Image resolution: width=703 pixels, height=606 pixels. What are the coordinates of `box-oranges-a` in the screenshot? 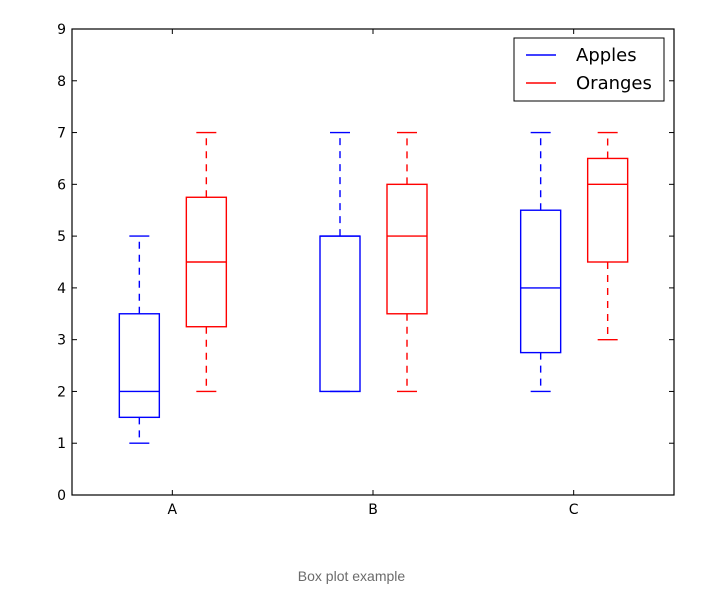 It's located at (206, 262).